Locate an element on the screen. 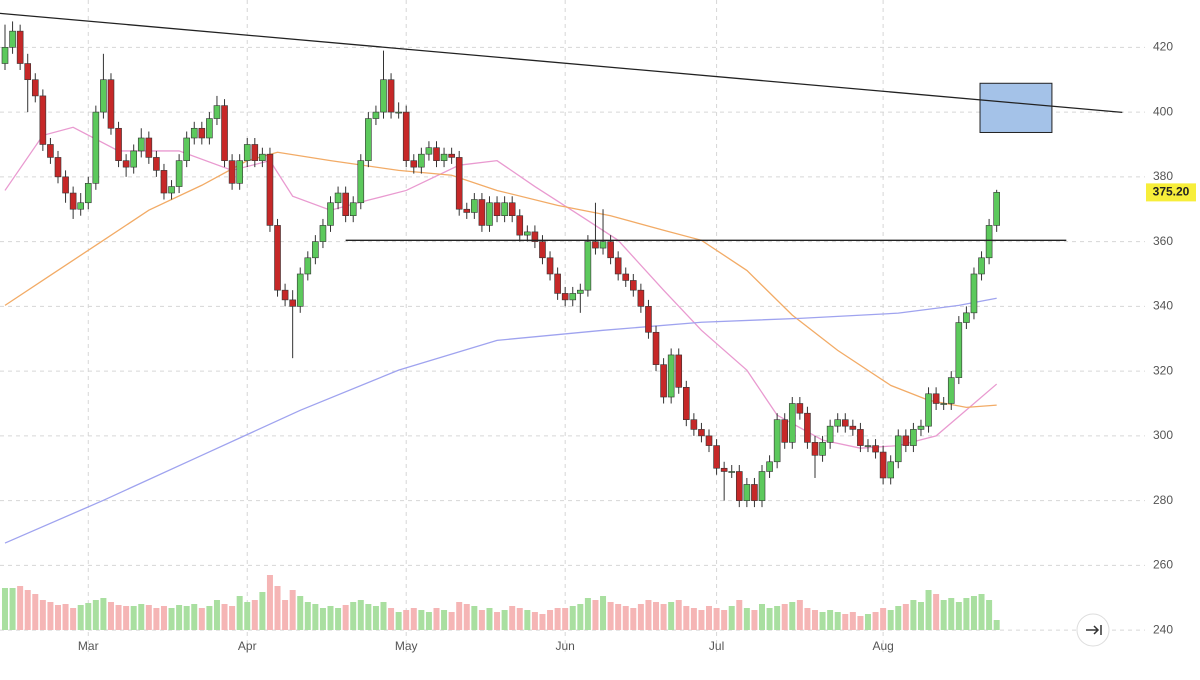 This screenshot has width=1200, height=680. end-button is located at coordinates (1093, 630).